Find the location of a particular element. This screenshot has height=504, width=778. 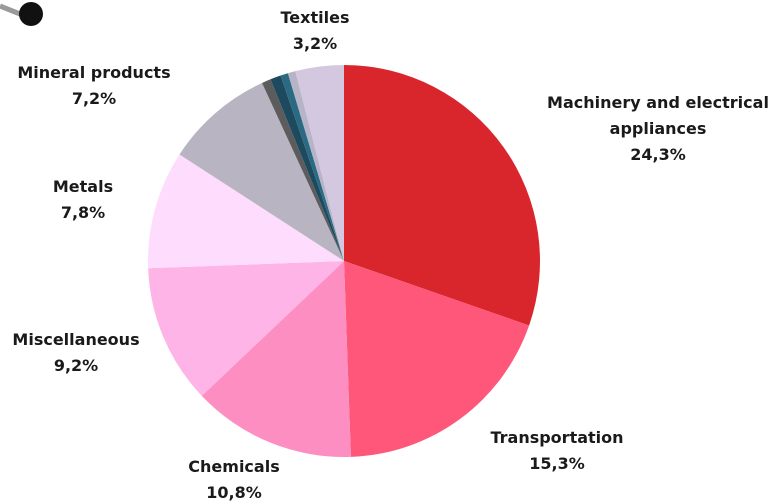

slice-label-textiles: Textiles is located at coordinates (315, 17).